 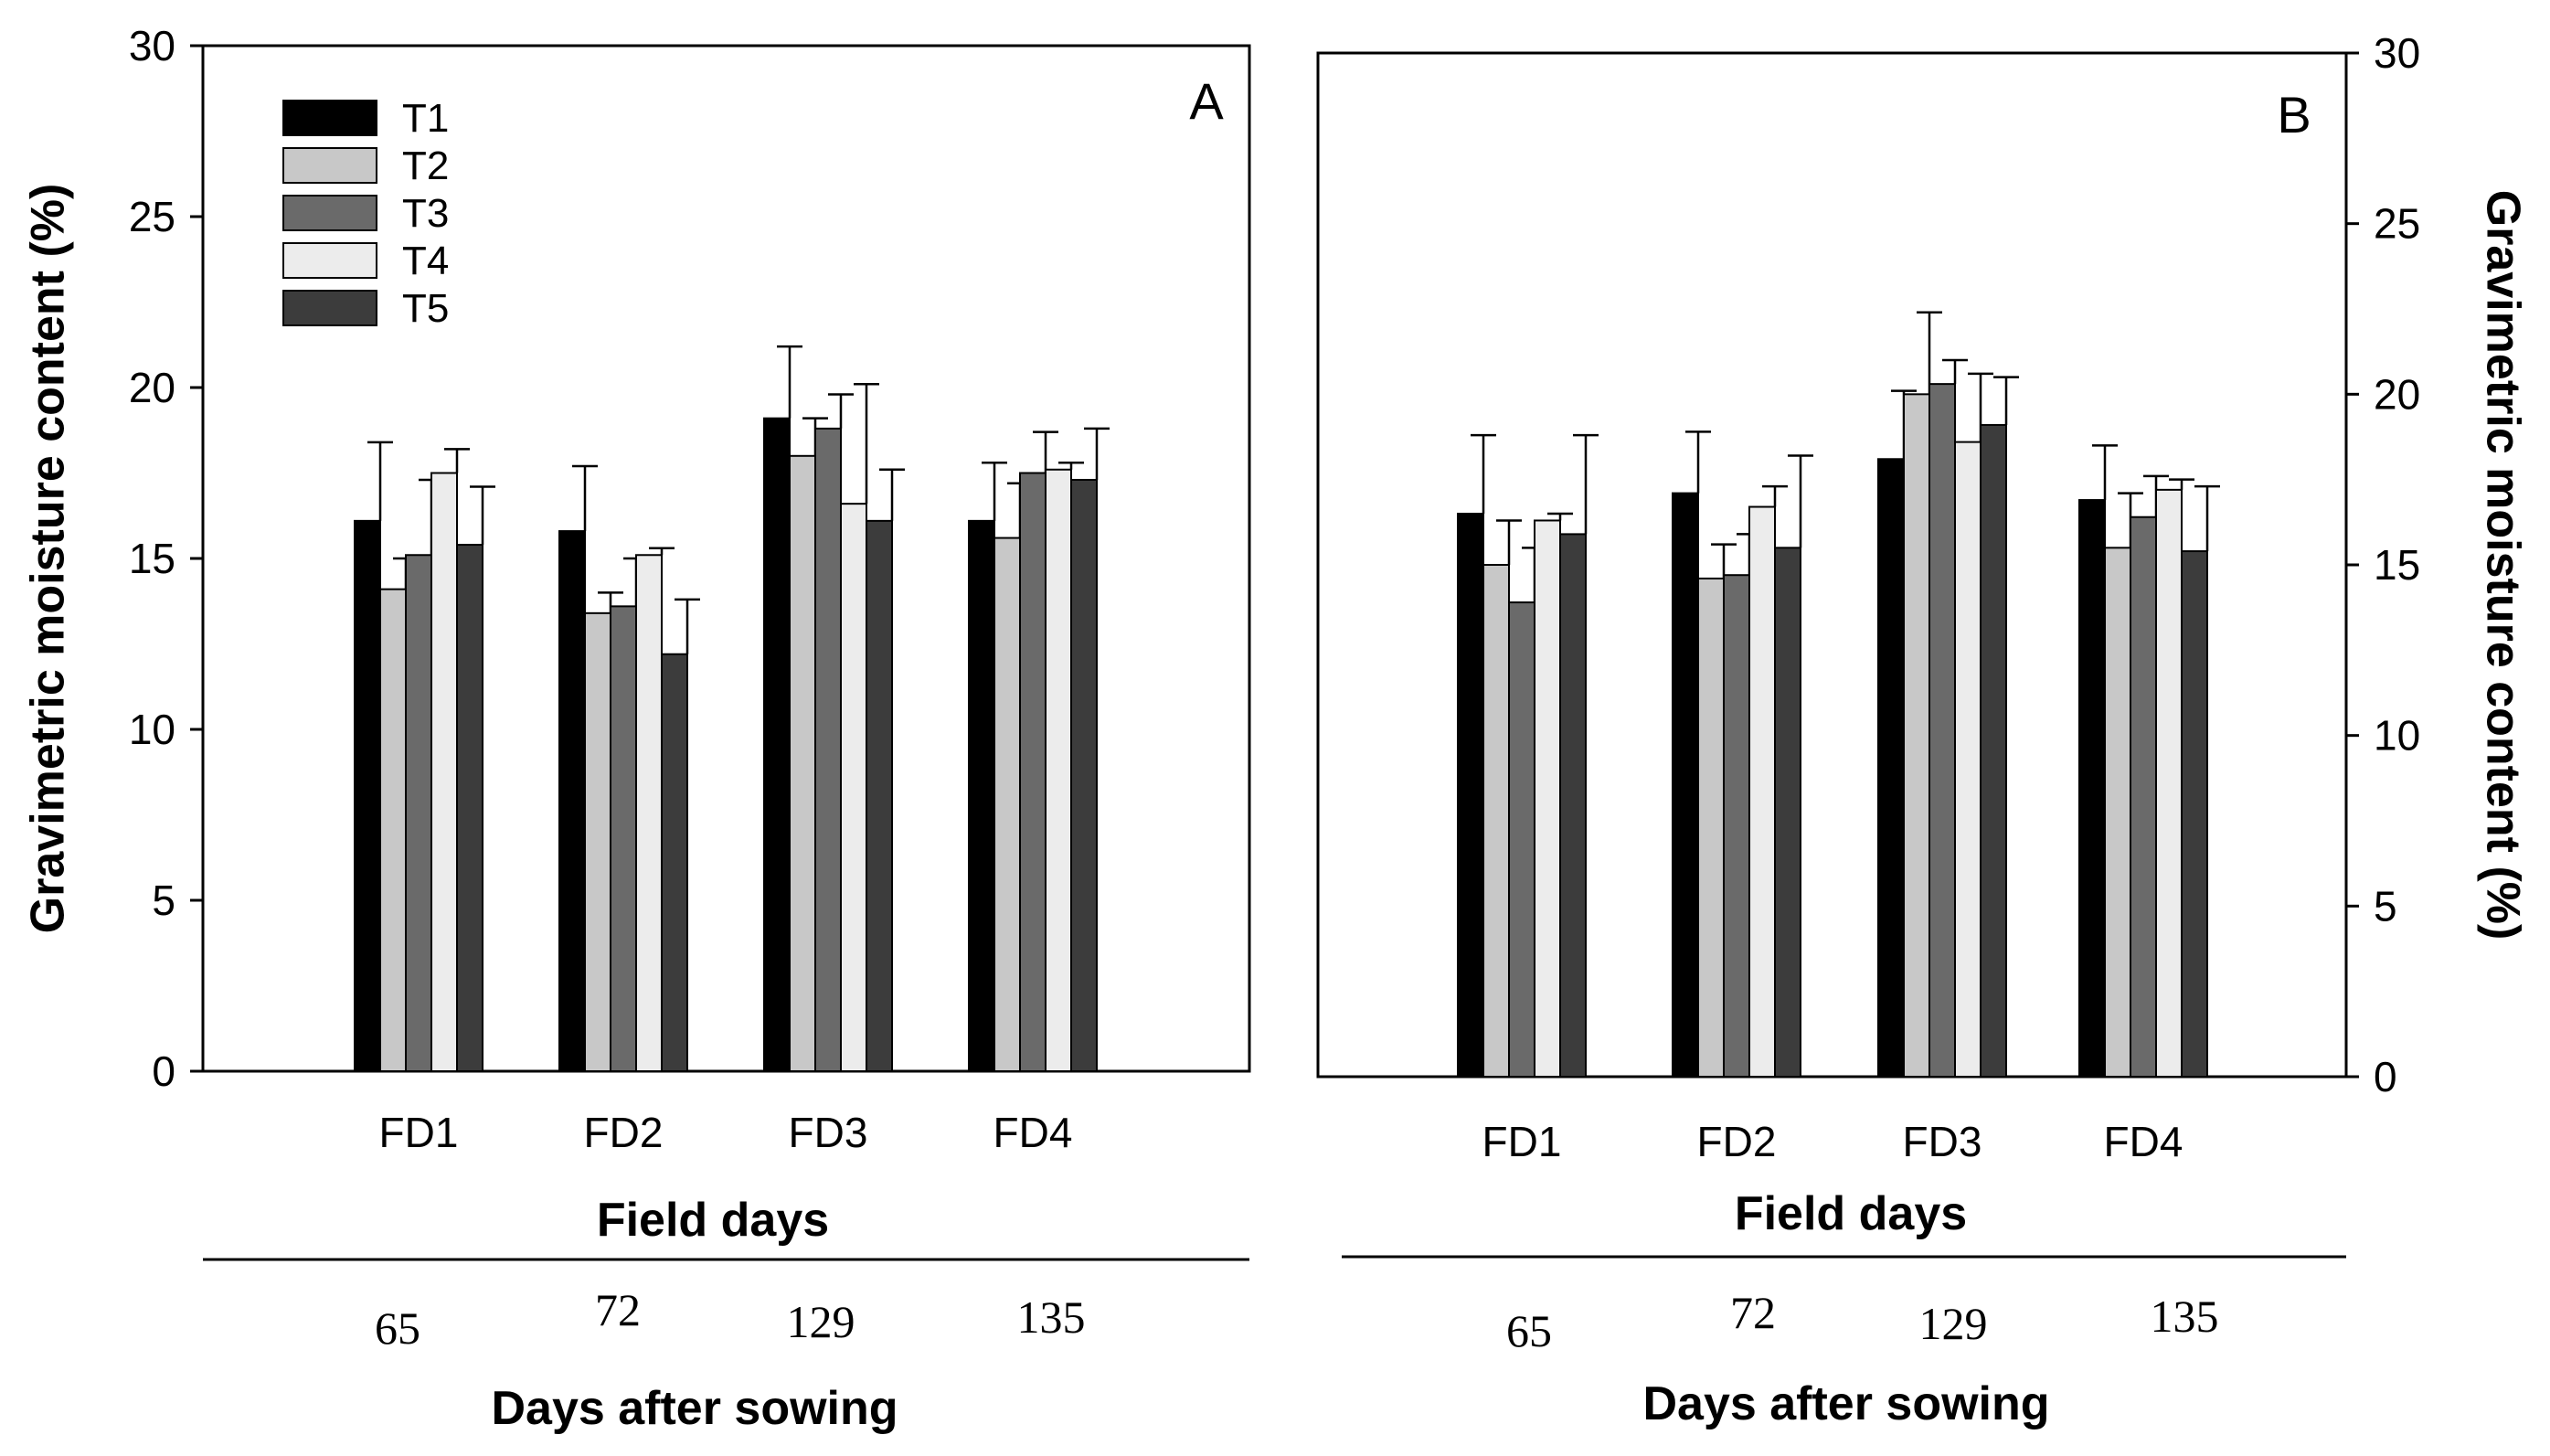 What do you see at coordinates (2185, 1317) in the screenshot?
I see `panel-b-days-after-sowing-label: 135` at bounding box center [2185, 1317].